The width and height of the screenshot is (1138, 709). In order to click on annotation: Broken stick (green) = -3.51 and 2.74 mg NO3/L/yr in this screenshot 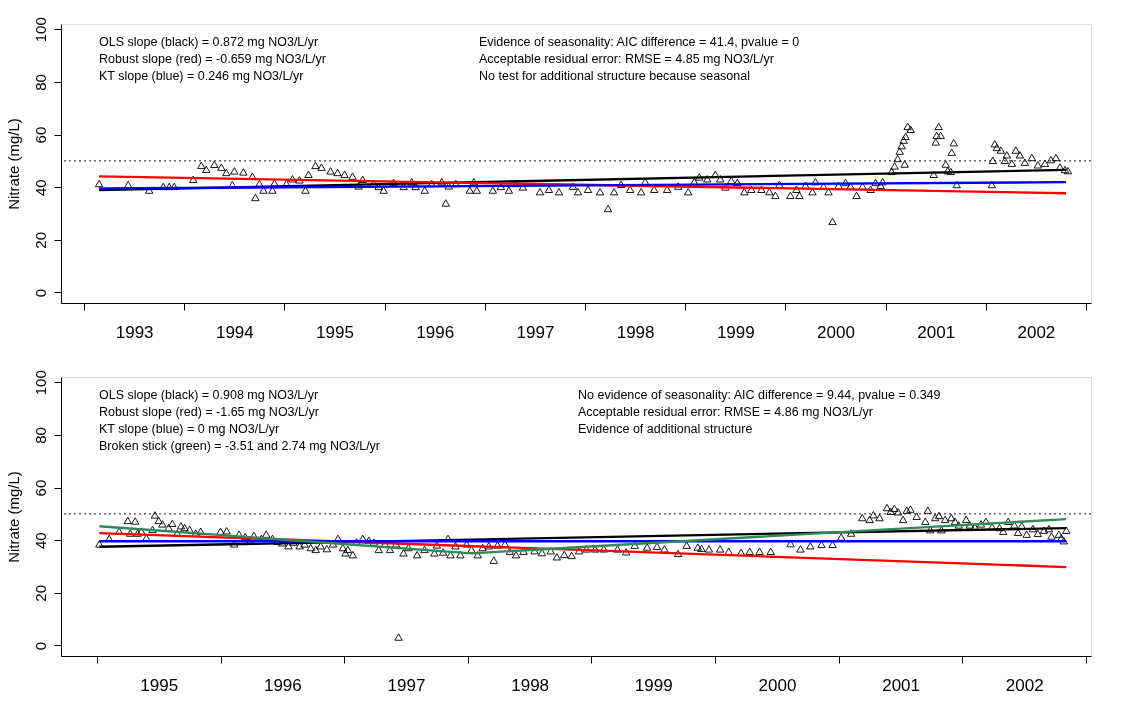, I will do `click(240, 446)`.